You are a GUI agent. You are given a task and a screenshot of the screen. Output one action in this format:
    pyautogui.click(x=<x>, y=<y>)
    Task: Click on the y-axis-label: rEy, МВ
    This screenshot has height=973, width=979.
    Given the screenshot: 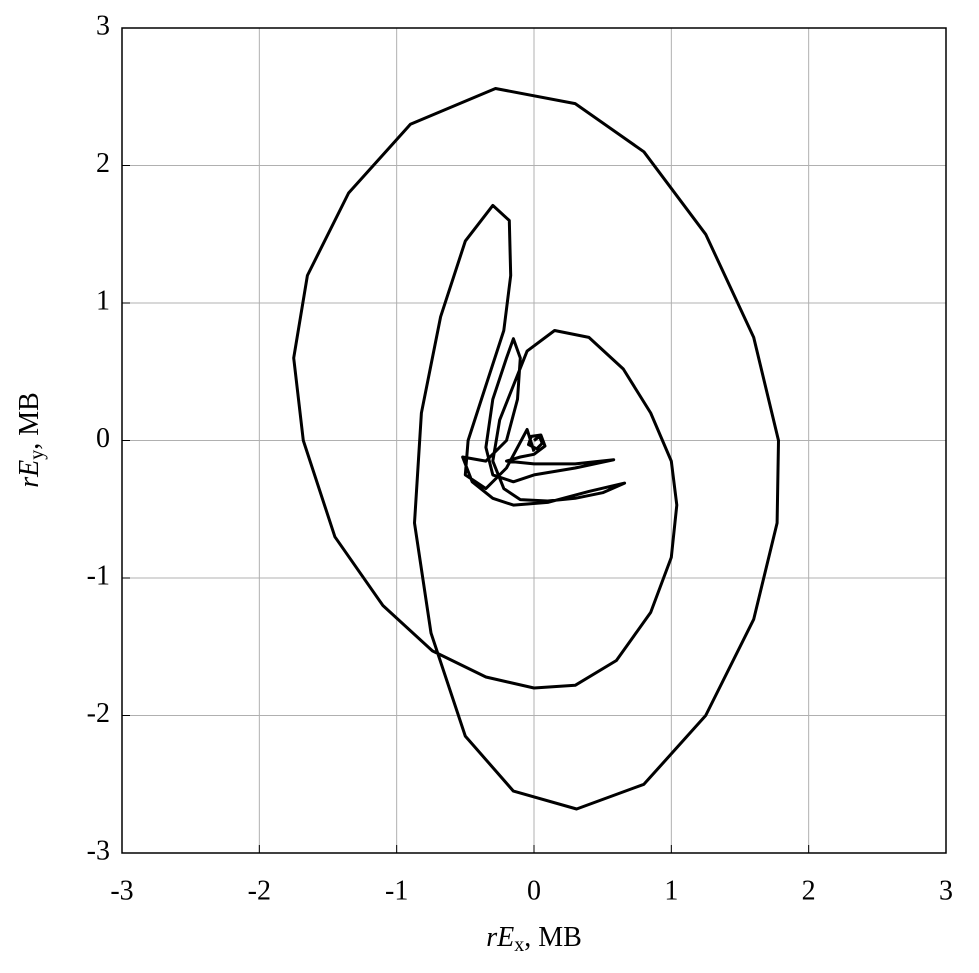 What is the action you would take?
    pyautogui.click(x=30, y=440)
    